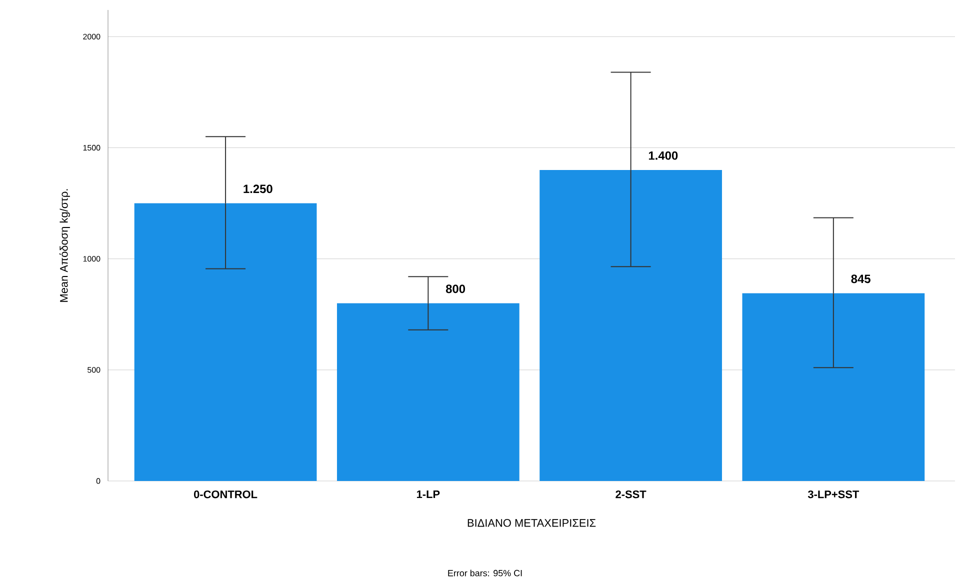 The height and width of the screenshot is (583, 970). Describe the element at coordinates (485, 573) in the screenshot. I see `text: Error bars: 95% CI` at that location.